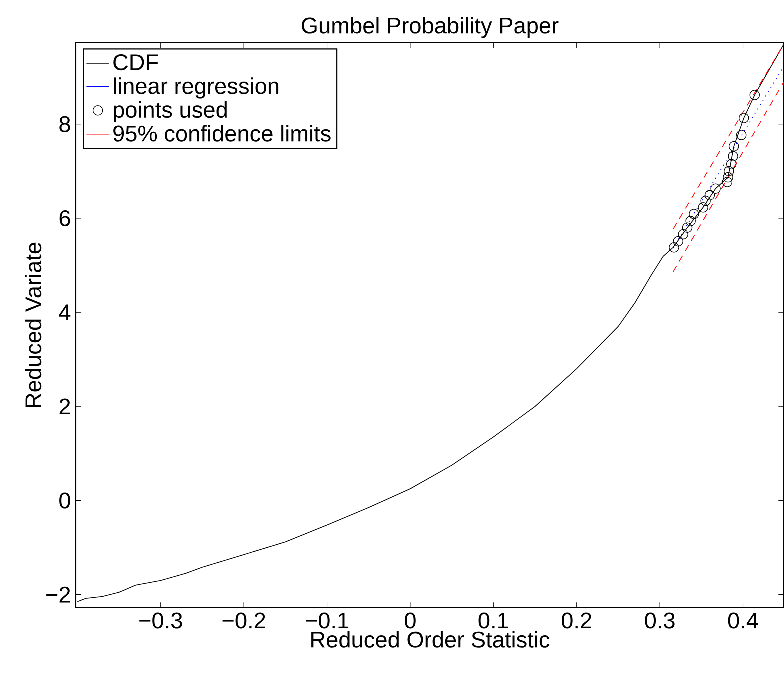  Describe the element at coordinates (431, 639) in the screenshot. I see `x-axis-title: Reduced Order Statistic` at that location.